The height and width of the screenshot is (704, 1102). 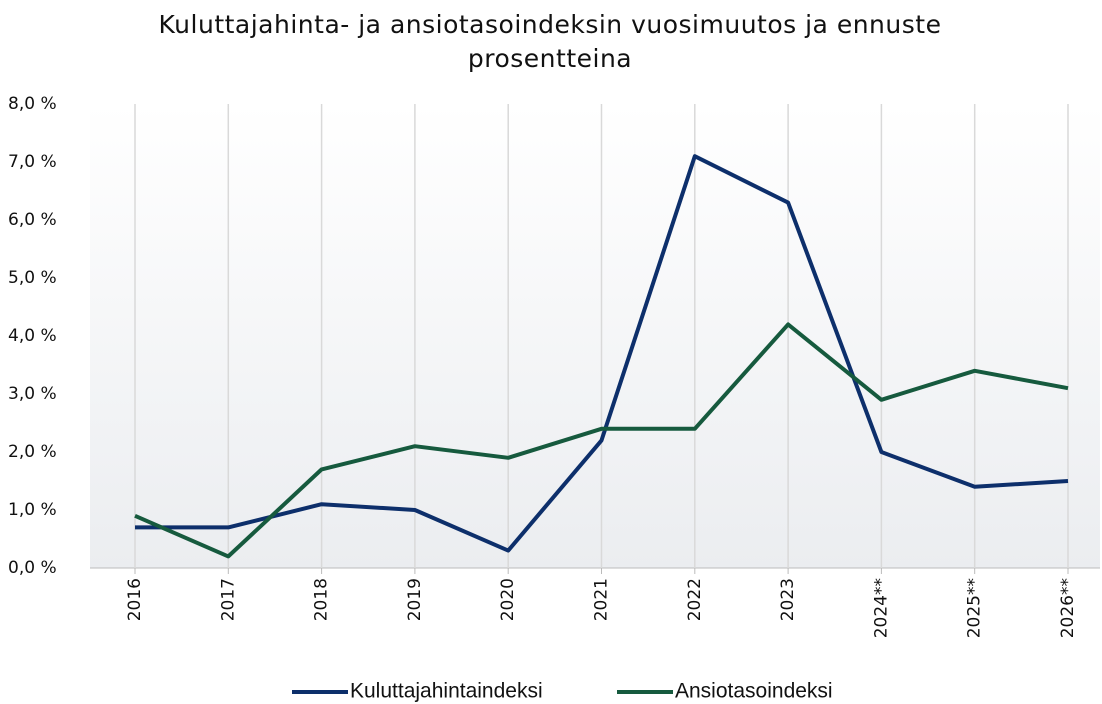 I want to click on x-tick-label: 2016, so click(x=135, y=599).